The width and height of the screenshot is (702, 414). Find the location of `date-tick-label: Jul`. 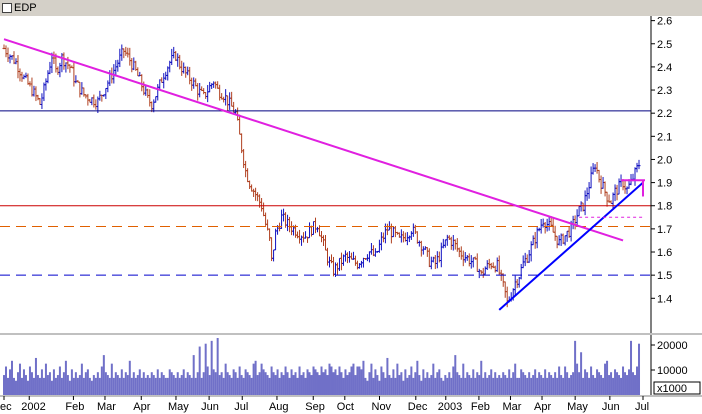

date-tick-label: Jul is located at coordinates (642, 407).